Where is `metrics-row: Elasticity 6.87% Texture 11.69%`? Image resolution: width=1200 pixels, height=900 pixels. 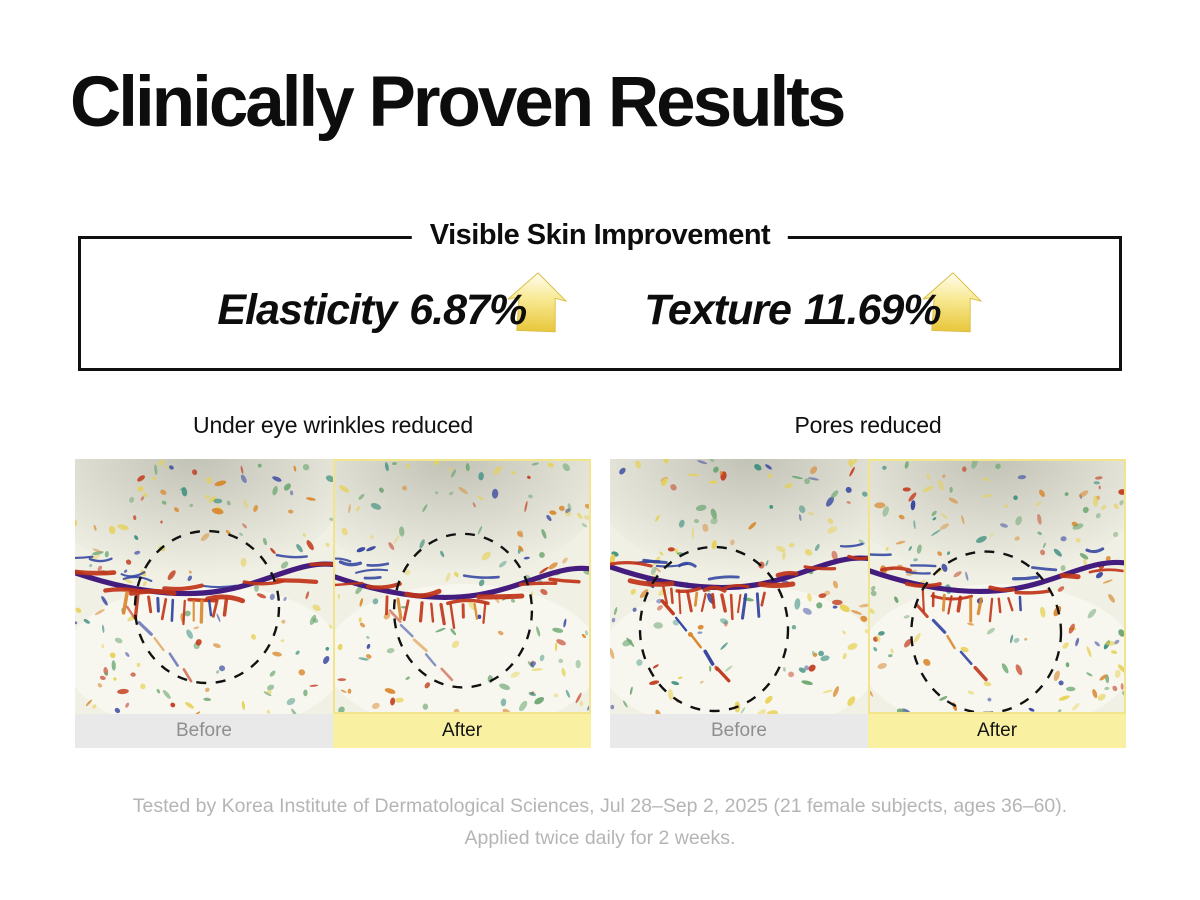
metrics-row: Elasticity 6.87% Texture 11.69% is located at coordinates (600, 303).